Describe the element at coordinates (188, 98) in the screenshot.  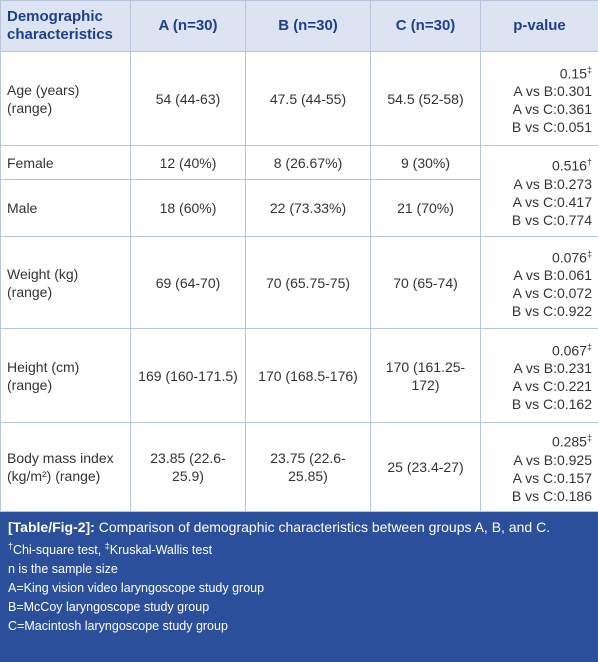
I see `cell: 54 (44-63)` at that location.